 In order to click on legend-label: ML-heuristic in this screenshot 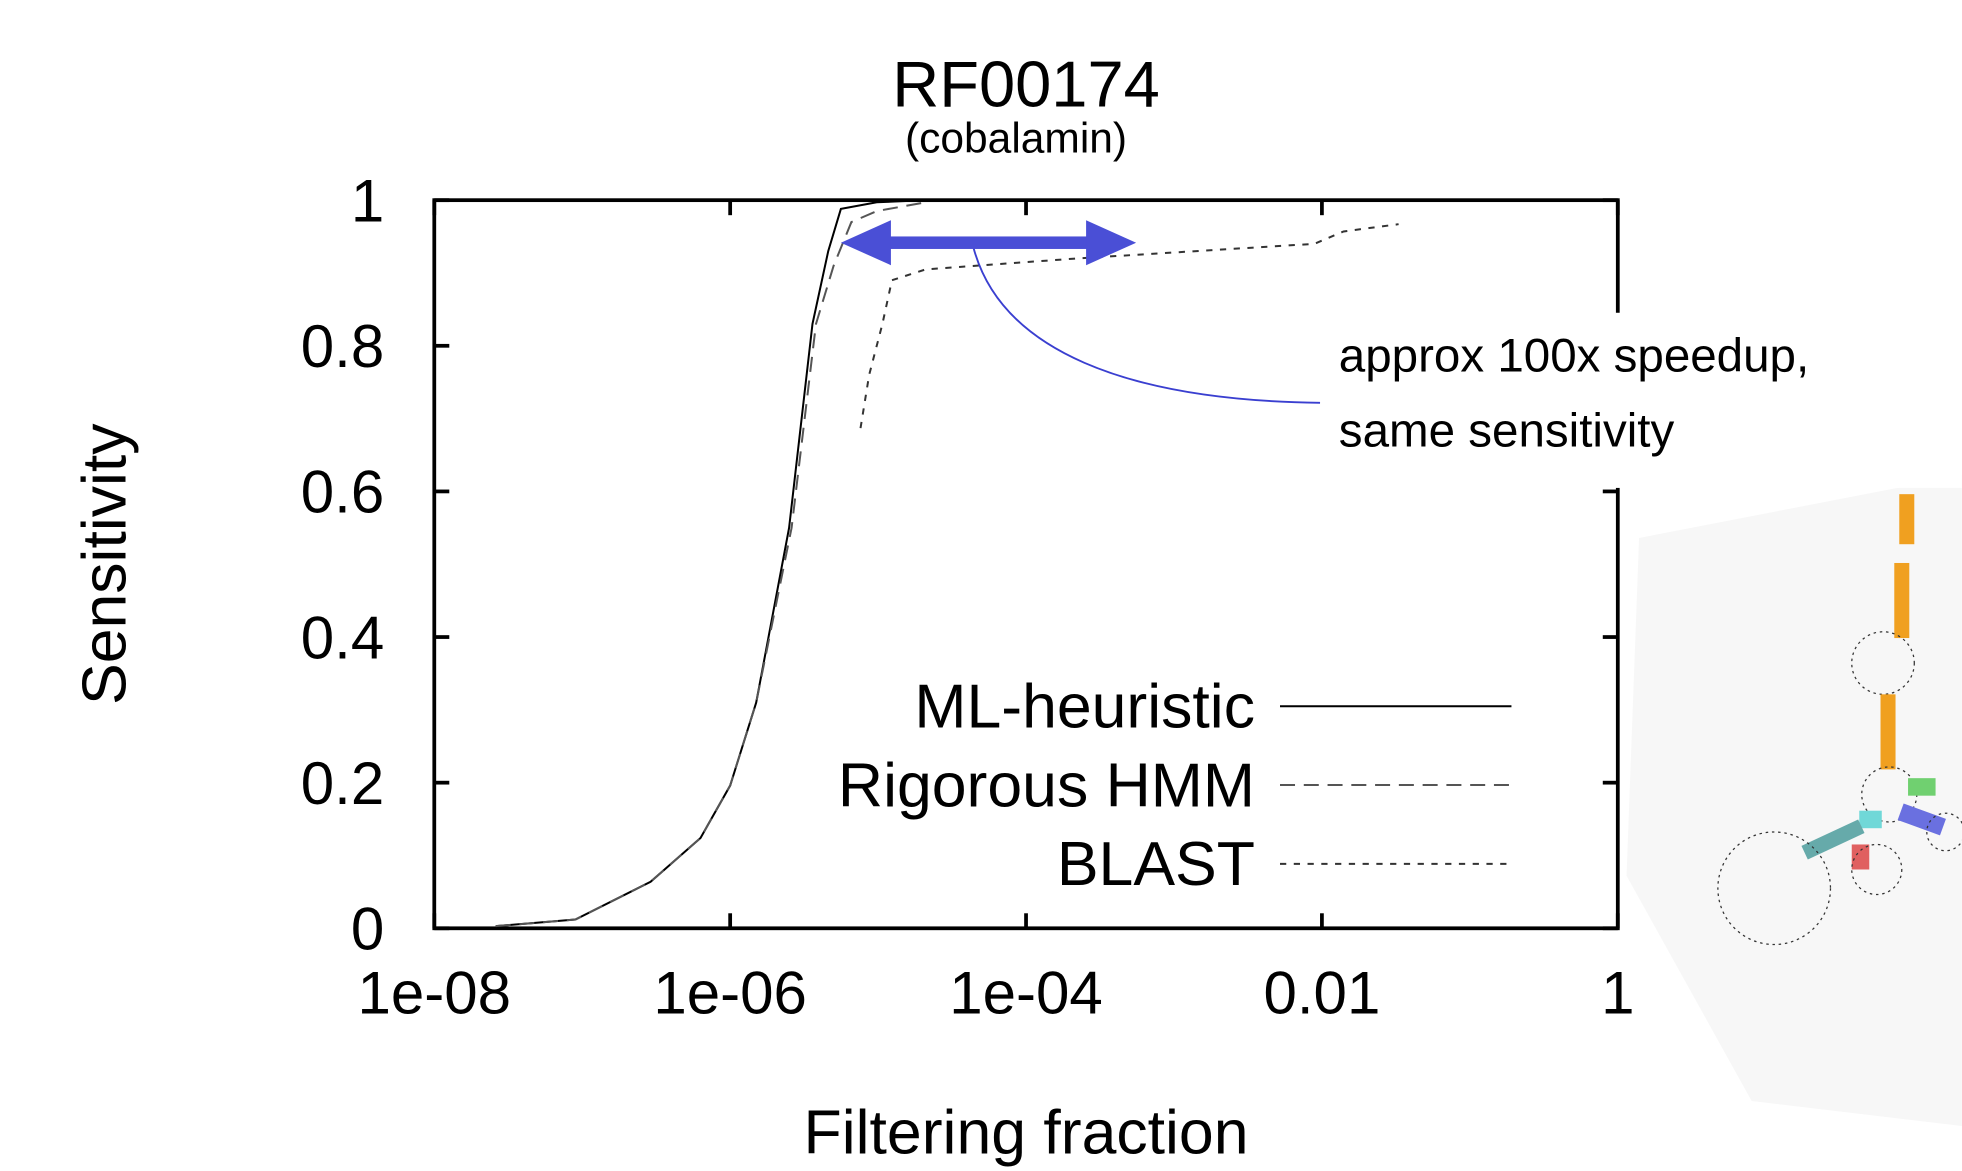, I will do `click(1084, 706)`.